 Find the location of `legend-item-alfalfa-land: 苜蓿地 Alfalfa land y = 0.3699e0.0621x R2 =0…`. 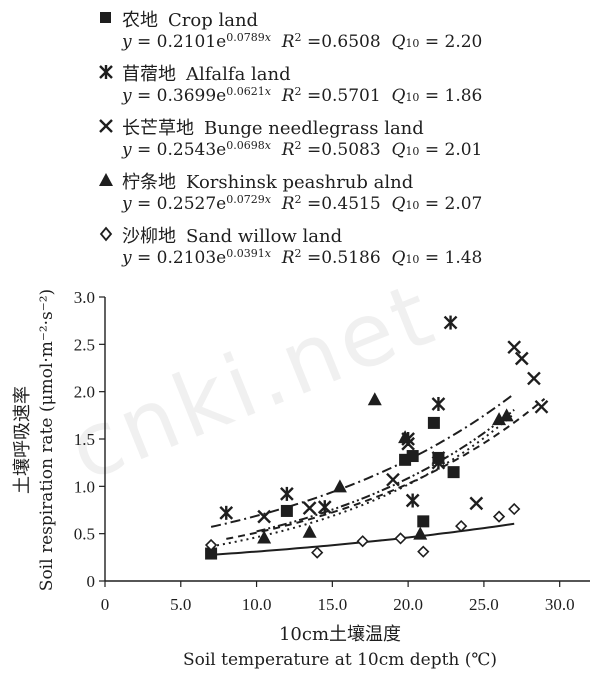

legend-item-alfalfa-land: 苜蓿地 Alfalfa land y = 0.3699e0.0621x R2 =0… is located at coordinates (341, 85).